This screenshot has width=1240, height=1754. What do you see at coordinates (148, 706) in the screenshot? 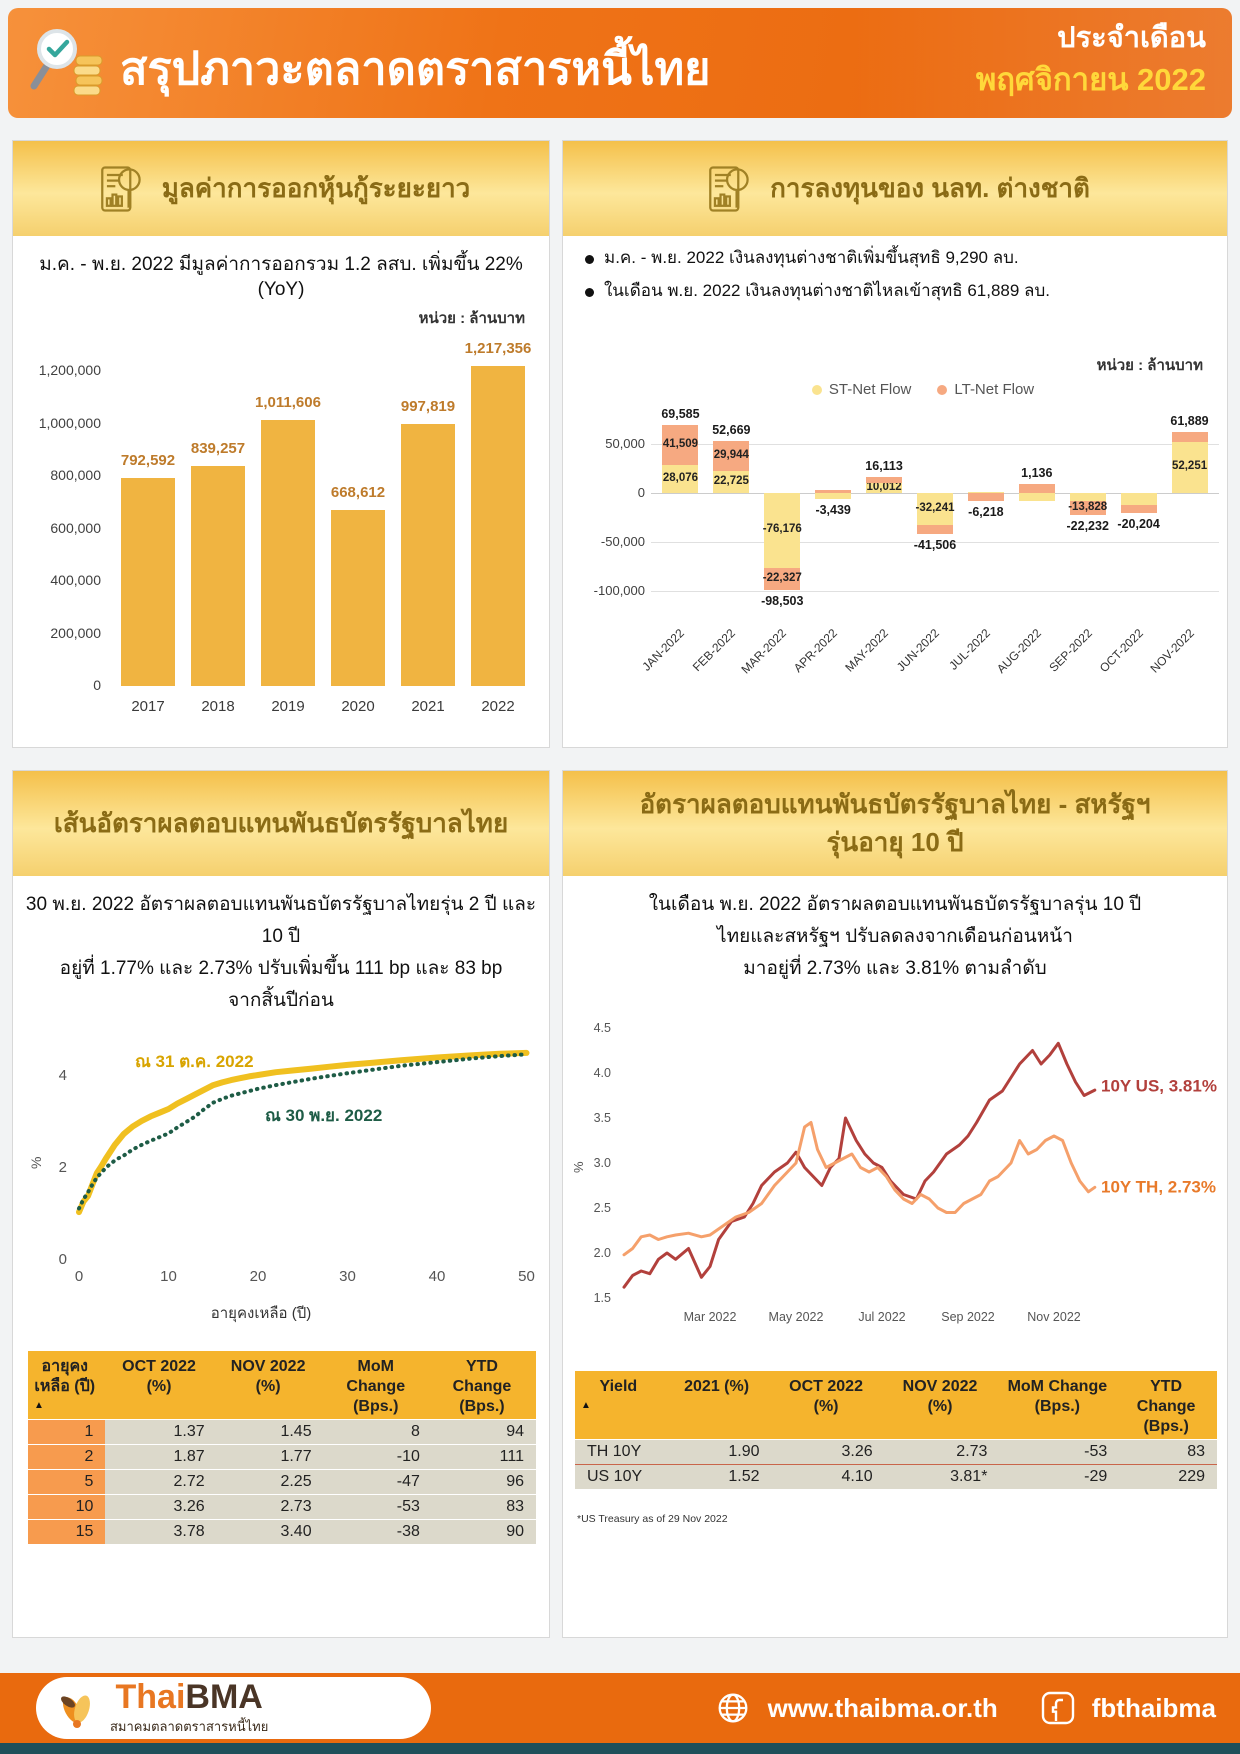
I see `x-axis-tick-label: 2017` at bounding box center [148, 706].